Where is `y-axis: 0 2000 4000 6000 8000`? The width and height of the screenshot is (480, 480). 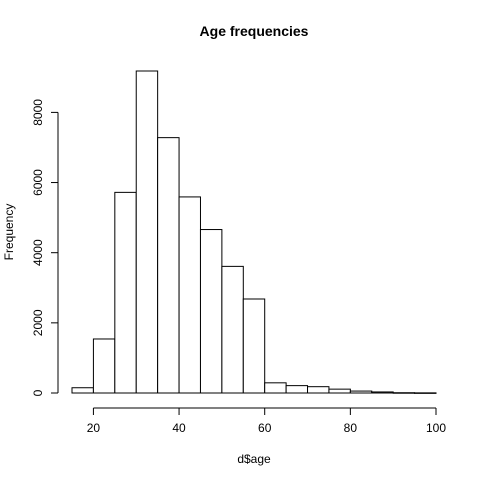 y-axis: 0 2000 4000 6000 8000 is located at coordinates (45, 247).